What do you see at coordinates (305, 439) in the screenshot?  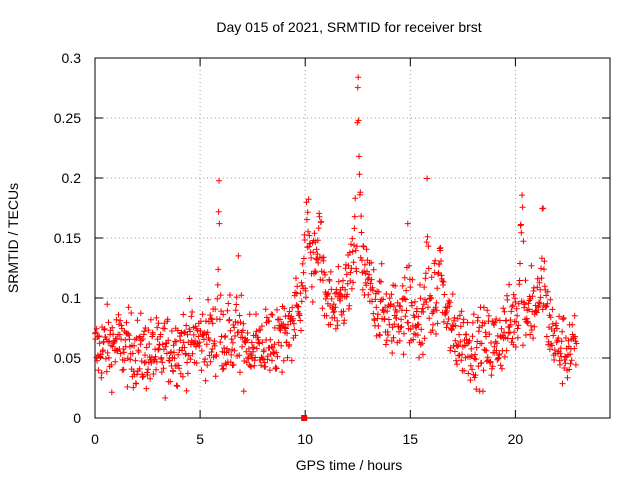 I see `x-tick-label: 10` at bounding box center [305, 439].